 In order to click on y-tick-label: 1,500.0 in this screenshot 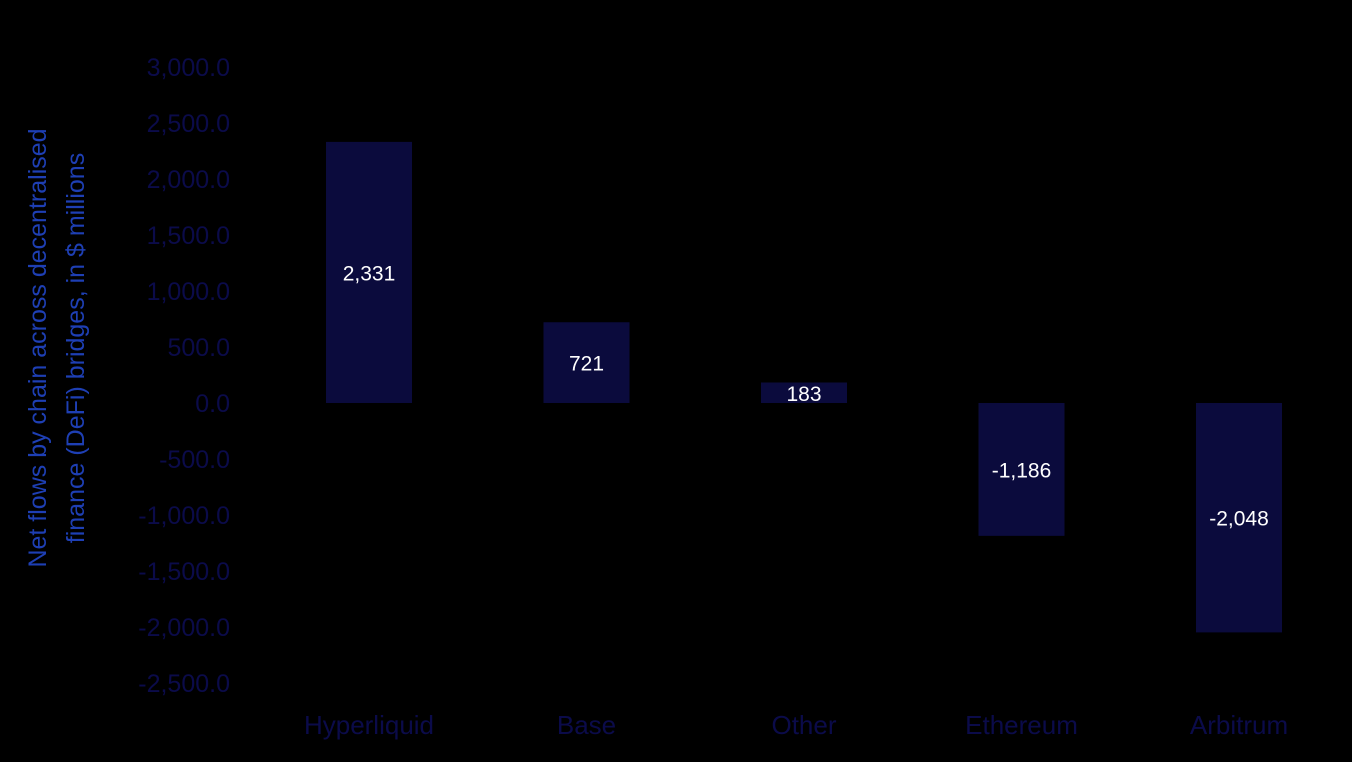, I will do `click(188, 236)`.